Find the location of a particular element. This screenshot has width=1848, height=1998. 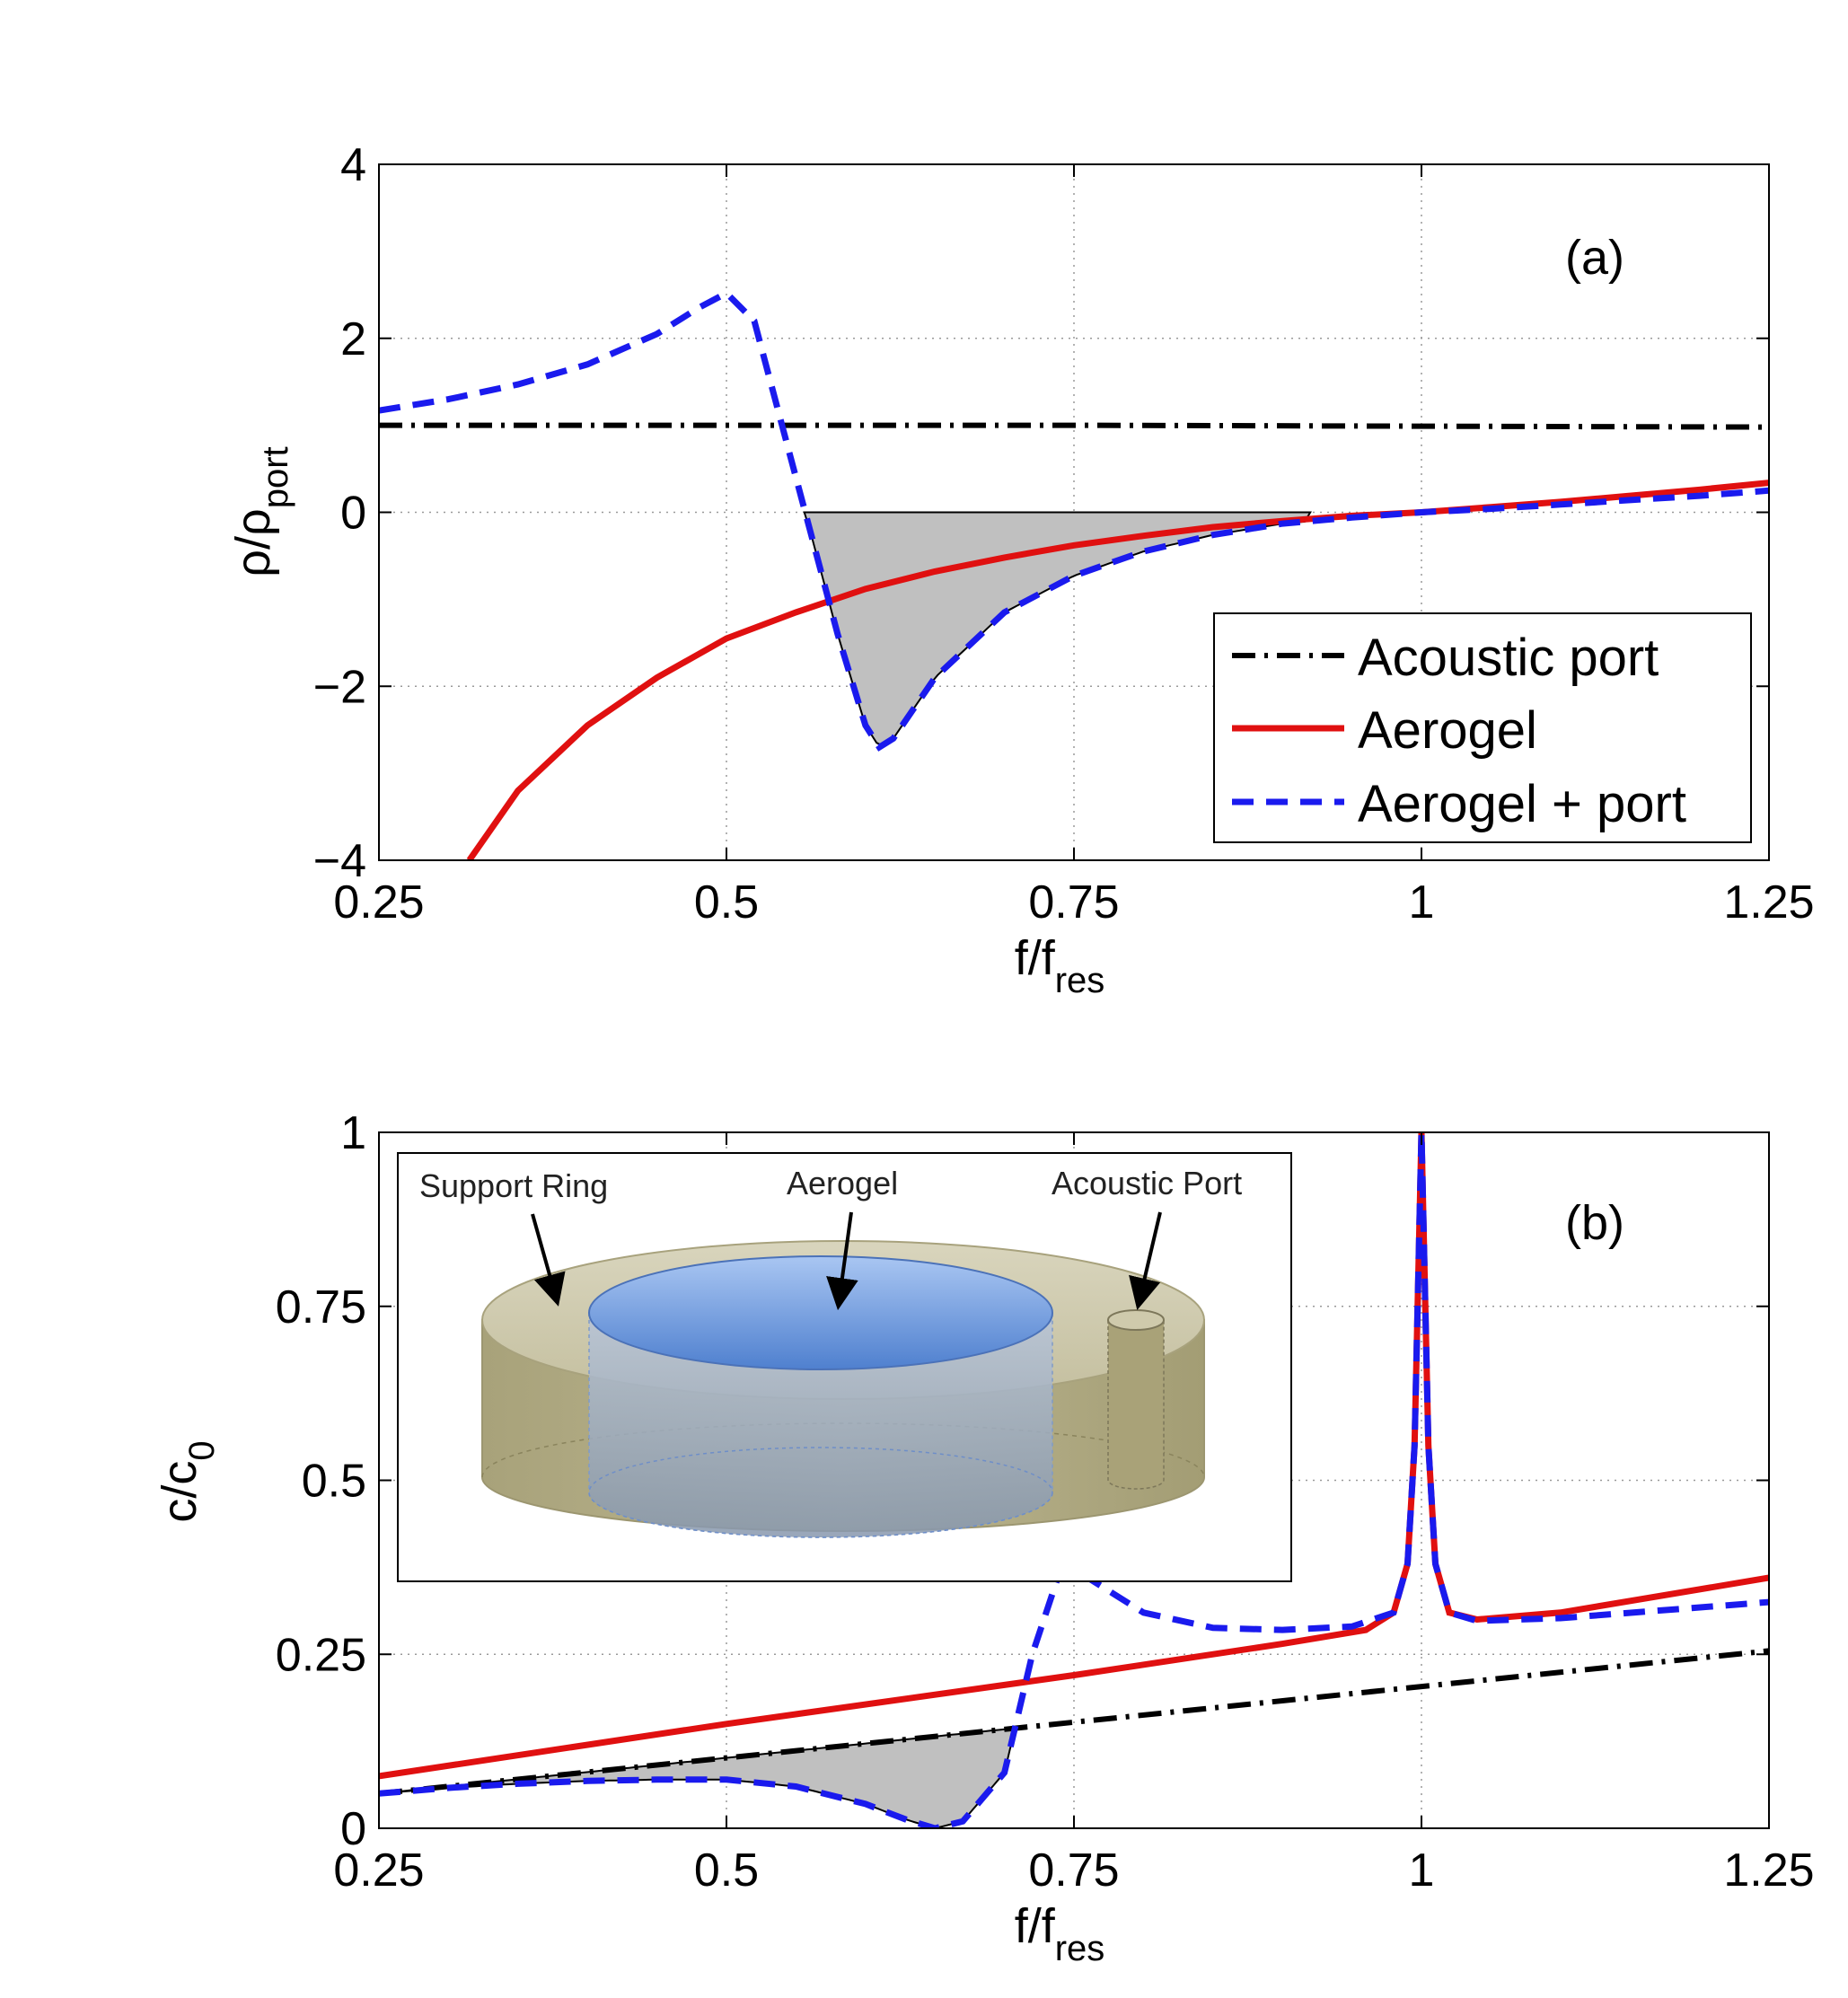

inset-diagram: Support Ring Aerogel Acoustic Port is located at coordinates (844, 1367).